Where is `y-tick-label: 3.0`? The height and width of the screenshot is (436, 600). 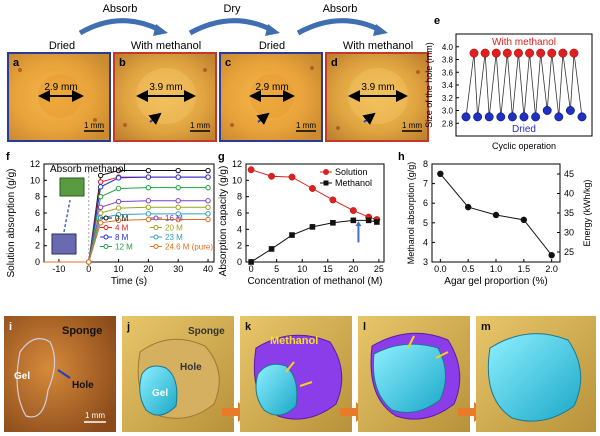
y-tick-label: 3.0 is located at coordinates (448, 111).